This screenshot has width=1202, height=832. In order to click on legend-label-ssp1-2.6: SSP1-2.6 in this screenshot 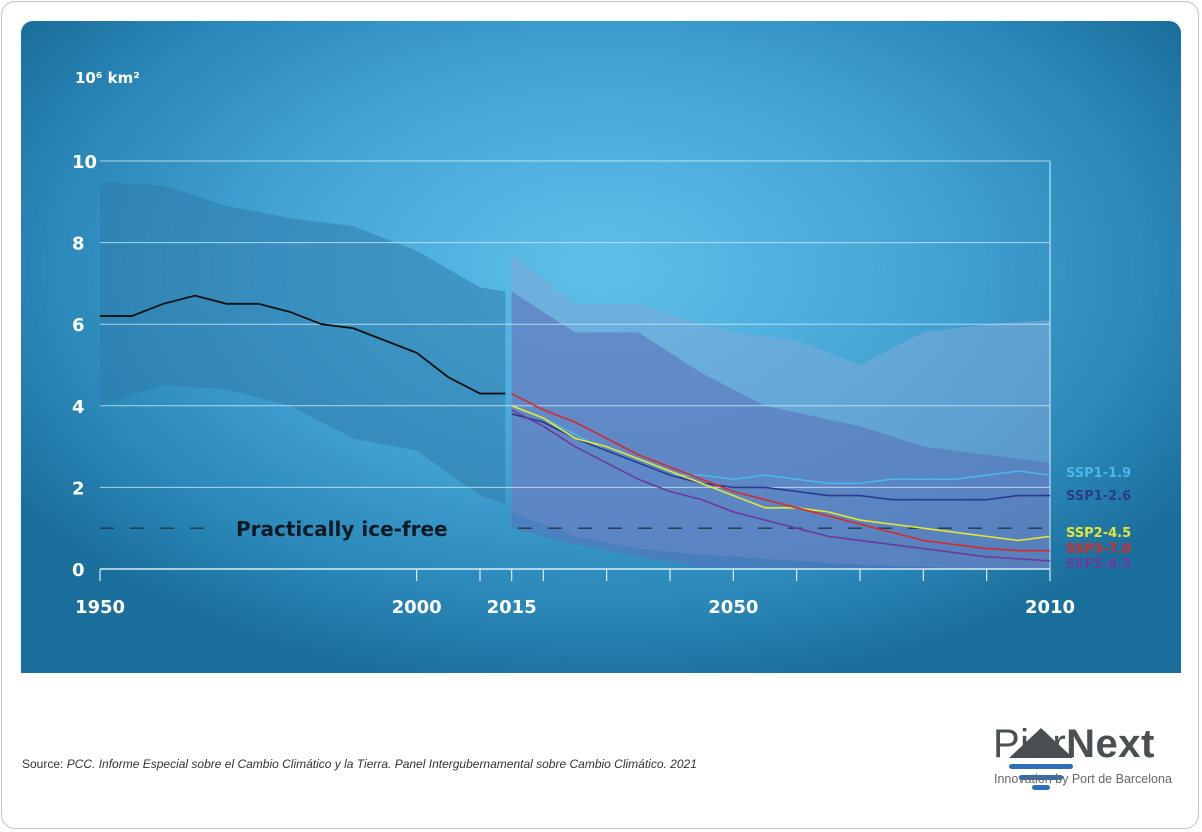, I will do `click(1098, 496)`.